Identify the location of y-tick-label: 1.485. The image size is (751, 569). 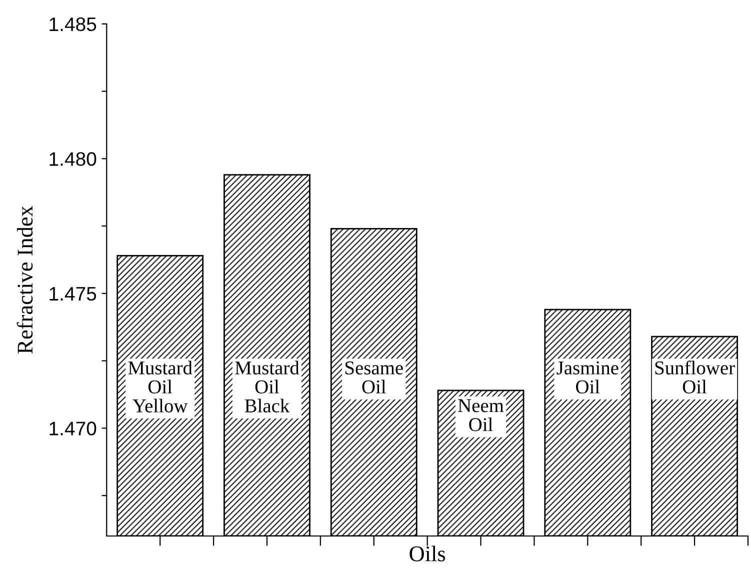
(73, 24).